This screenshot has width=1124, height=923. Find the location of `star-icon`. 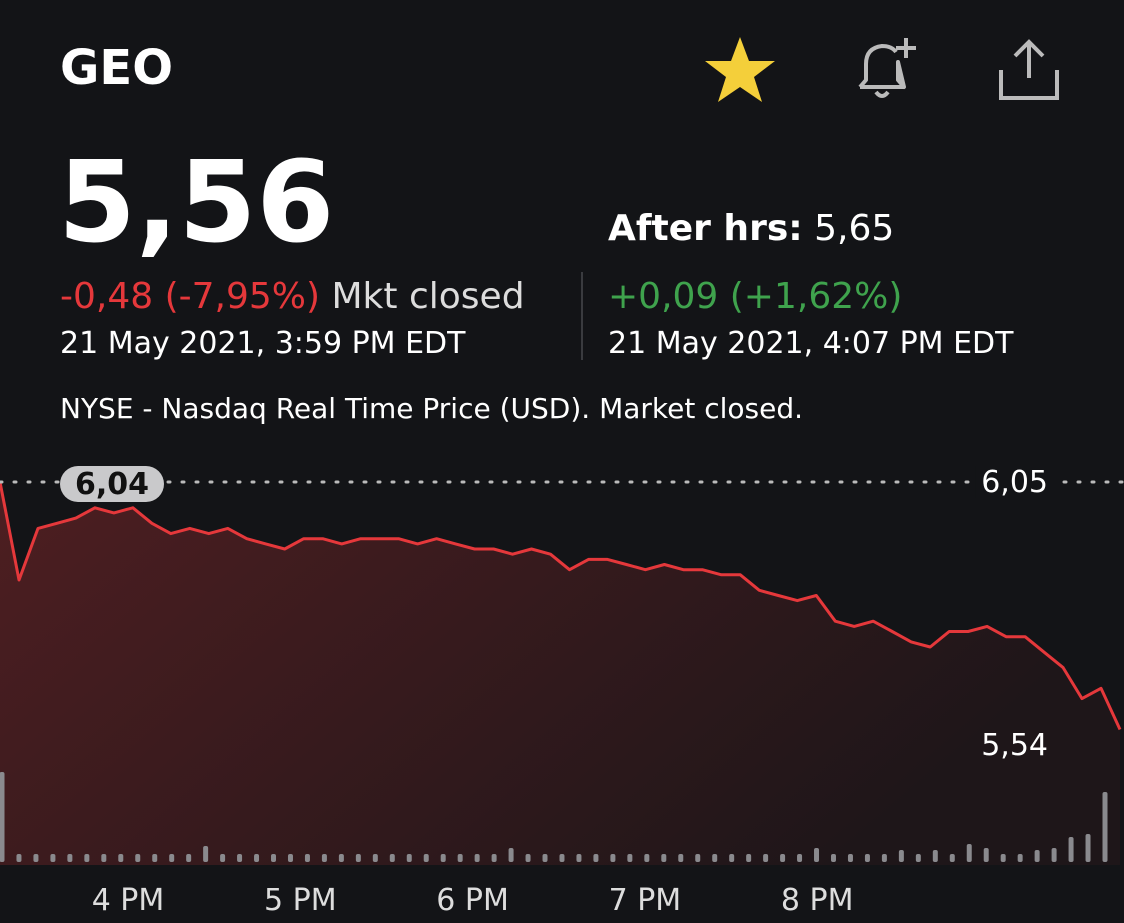

star-icon is located at coordinates (740, 69).